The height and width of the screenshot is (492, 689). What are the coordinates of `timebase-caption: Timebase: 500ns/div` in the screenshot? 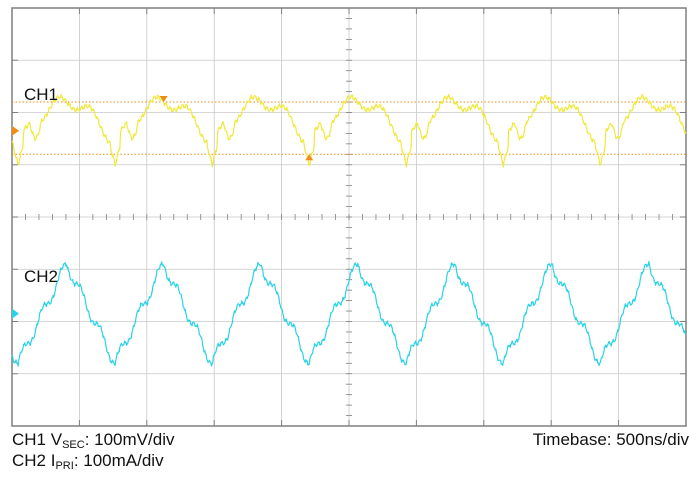 It's located at (610, 439).